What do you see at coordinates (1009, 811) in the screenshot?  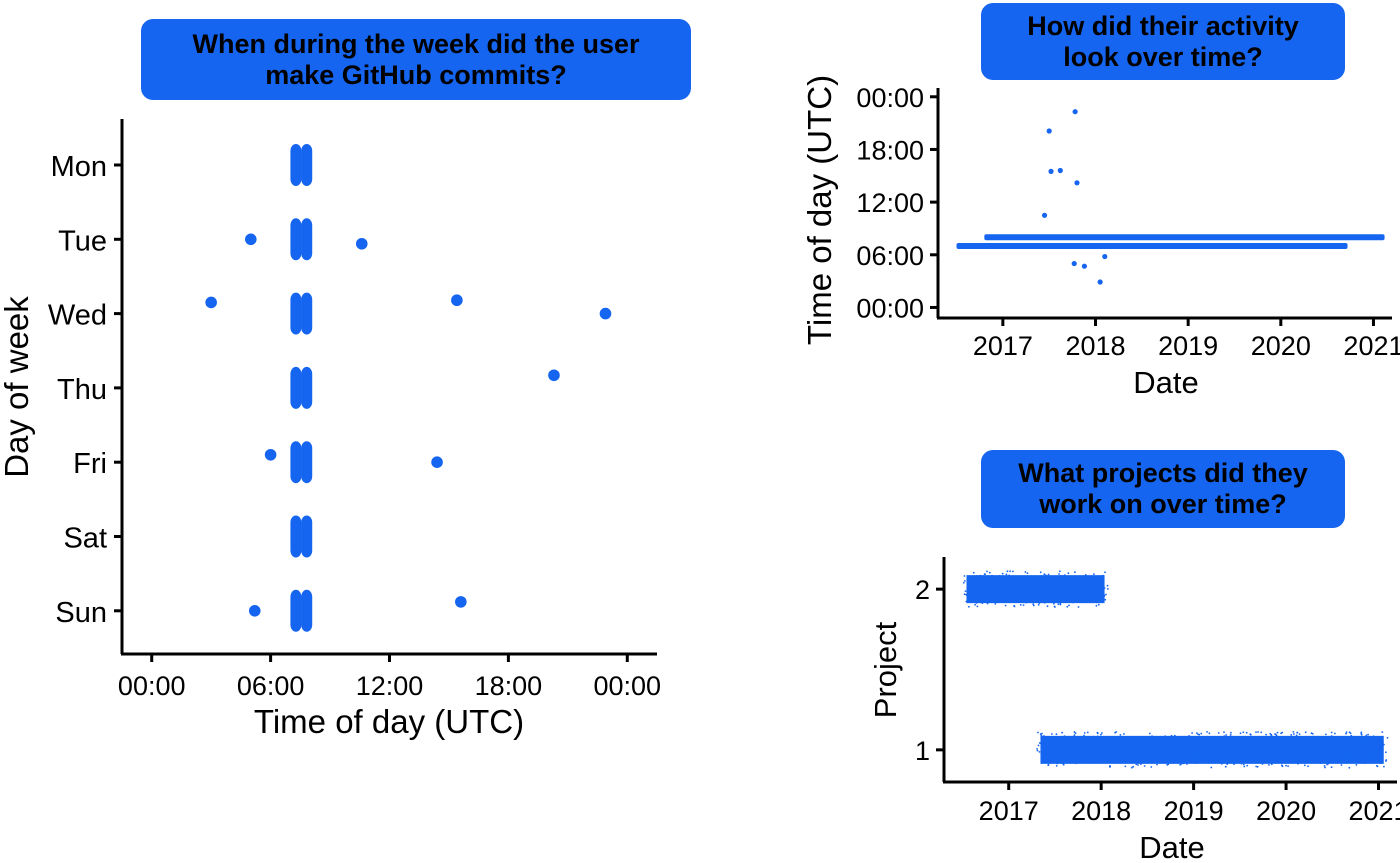 I see `chart3-x-tick-label: 2017` at bounding box center [1009, 811].